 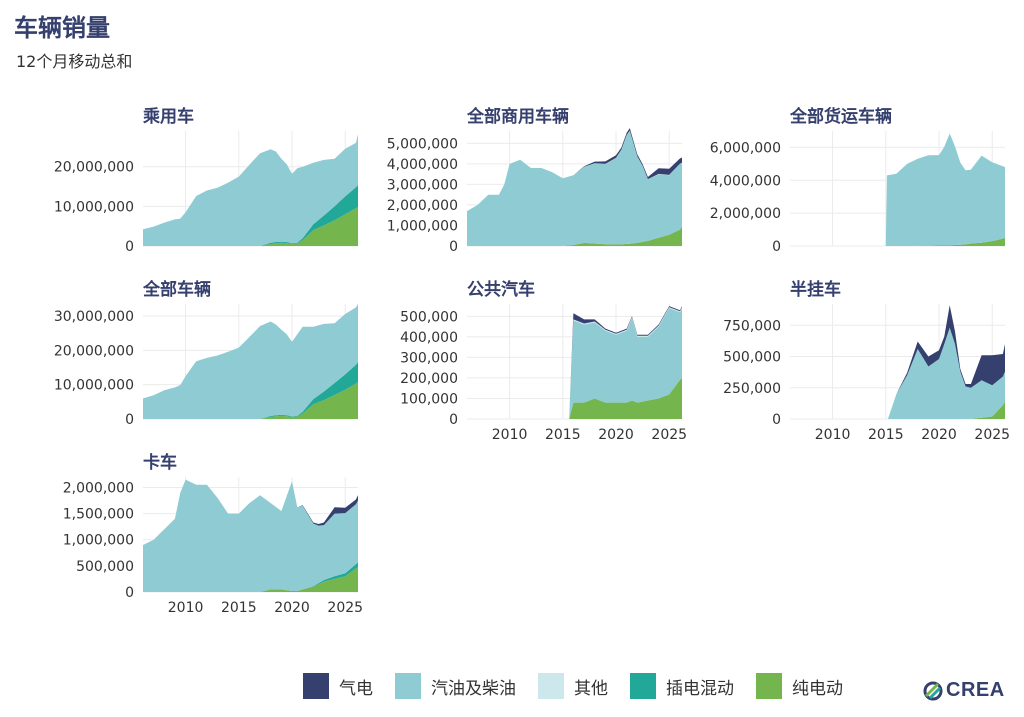 What do you see at coordinates (429, 399) in the screenshot?
I see `y-tick-label: 100,000` at bounding box center [429, 399].